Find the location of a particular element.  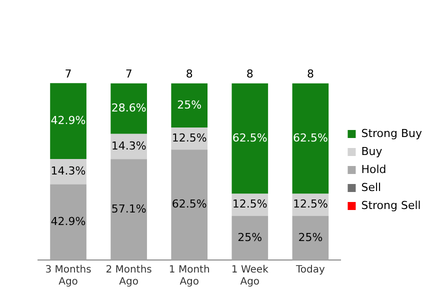

data-label: 57.1% is located at coordinates (128, 209).